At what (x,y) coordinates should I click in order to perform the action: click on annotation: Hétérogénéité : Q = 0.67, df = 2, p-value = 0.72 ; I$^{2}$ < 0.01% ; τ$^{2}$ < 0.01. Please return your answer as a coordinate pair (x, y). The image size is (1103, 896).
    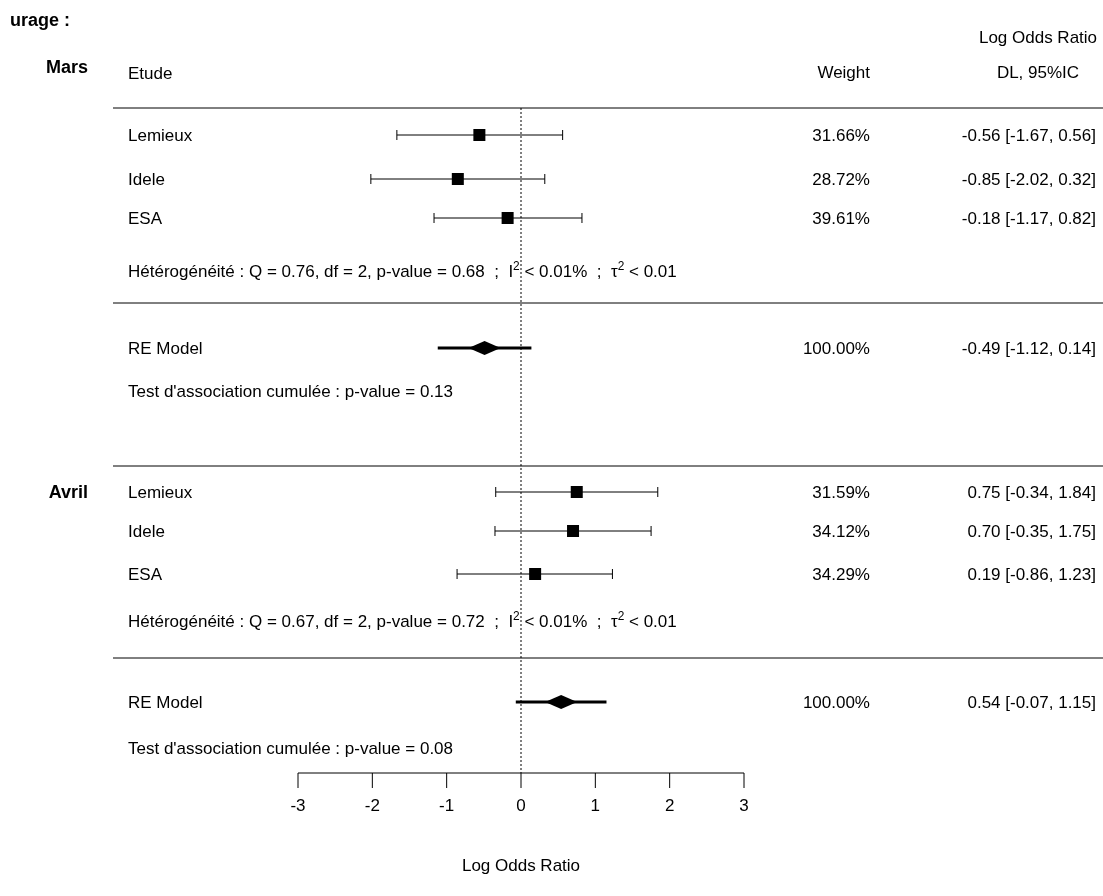
    Looking at the image, I should click on (402, 620).